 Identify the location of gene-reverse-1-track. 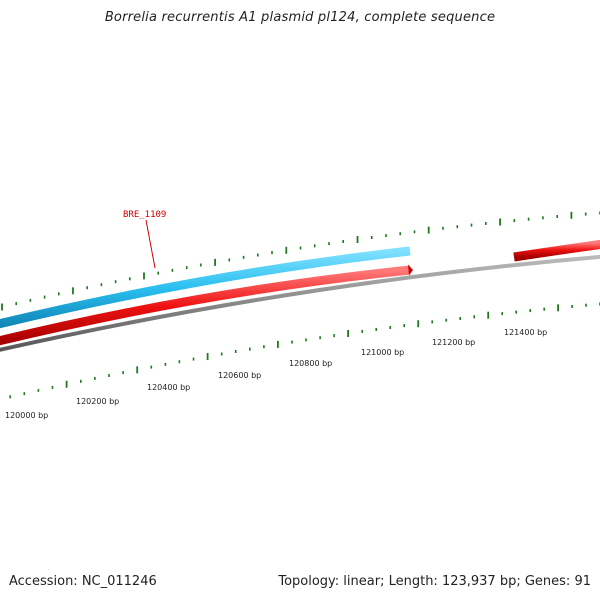
(205, 305).